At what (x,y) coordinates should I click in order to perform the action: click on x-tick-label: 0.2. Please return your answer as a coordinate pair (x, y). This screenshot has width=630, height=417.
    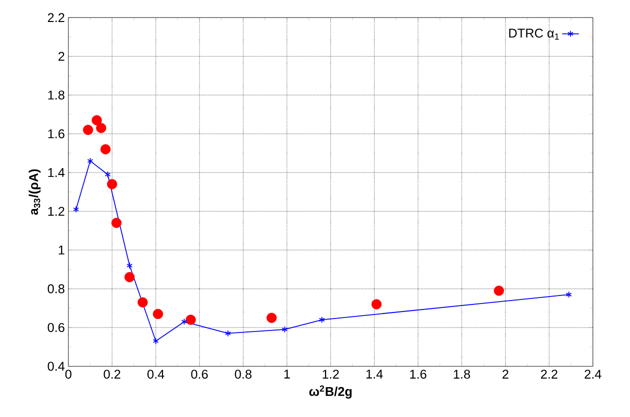
    Looking at the image, I should click on (112, 374).